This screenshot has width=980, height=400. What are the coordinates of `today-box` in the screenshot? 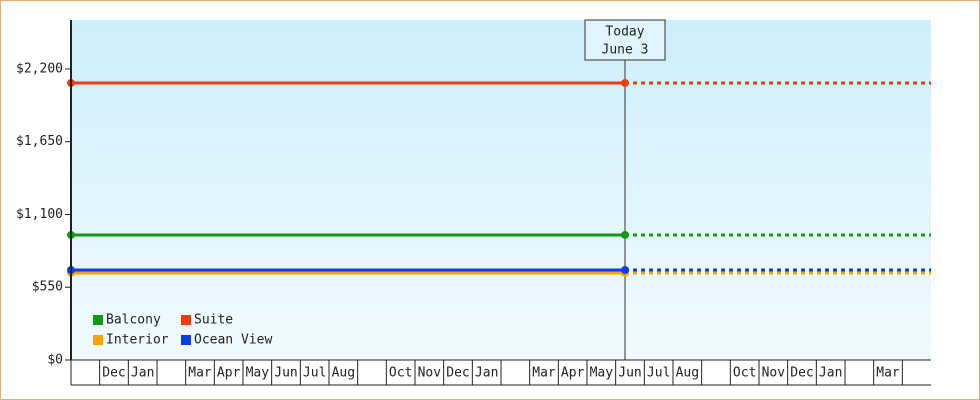 It's located at (625, 40).